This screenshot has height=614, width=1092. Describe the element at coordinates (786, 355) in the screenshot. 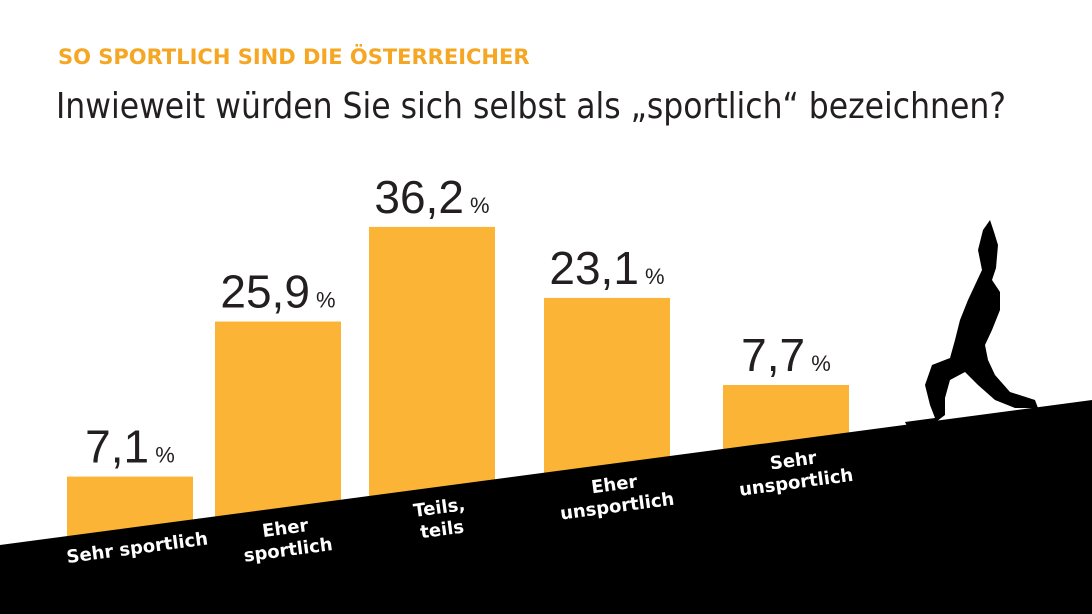

I see `value-label: 7,7 %` at that location.